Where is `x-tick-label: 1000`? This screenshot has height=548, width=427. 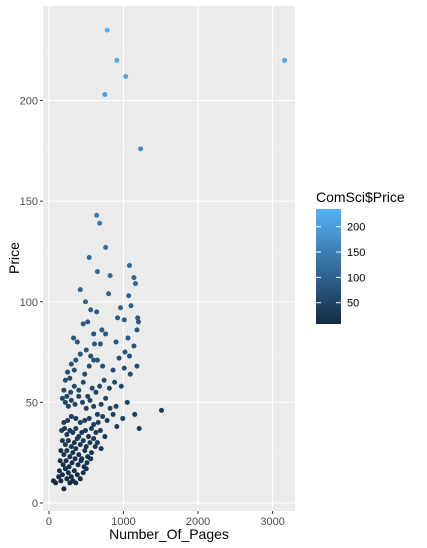
x-tick-label: 1000 is located at coordinates (123, 522).